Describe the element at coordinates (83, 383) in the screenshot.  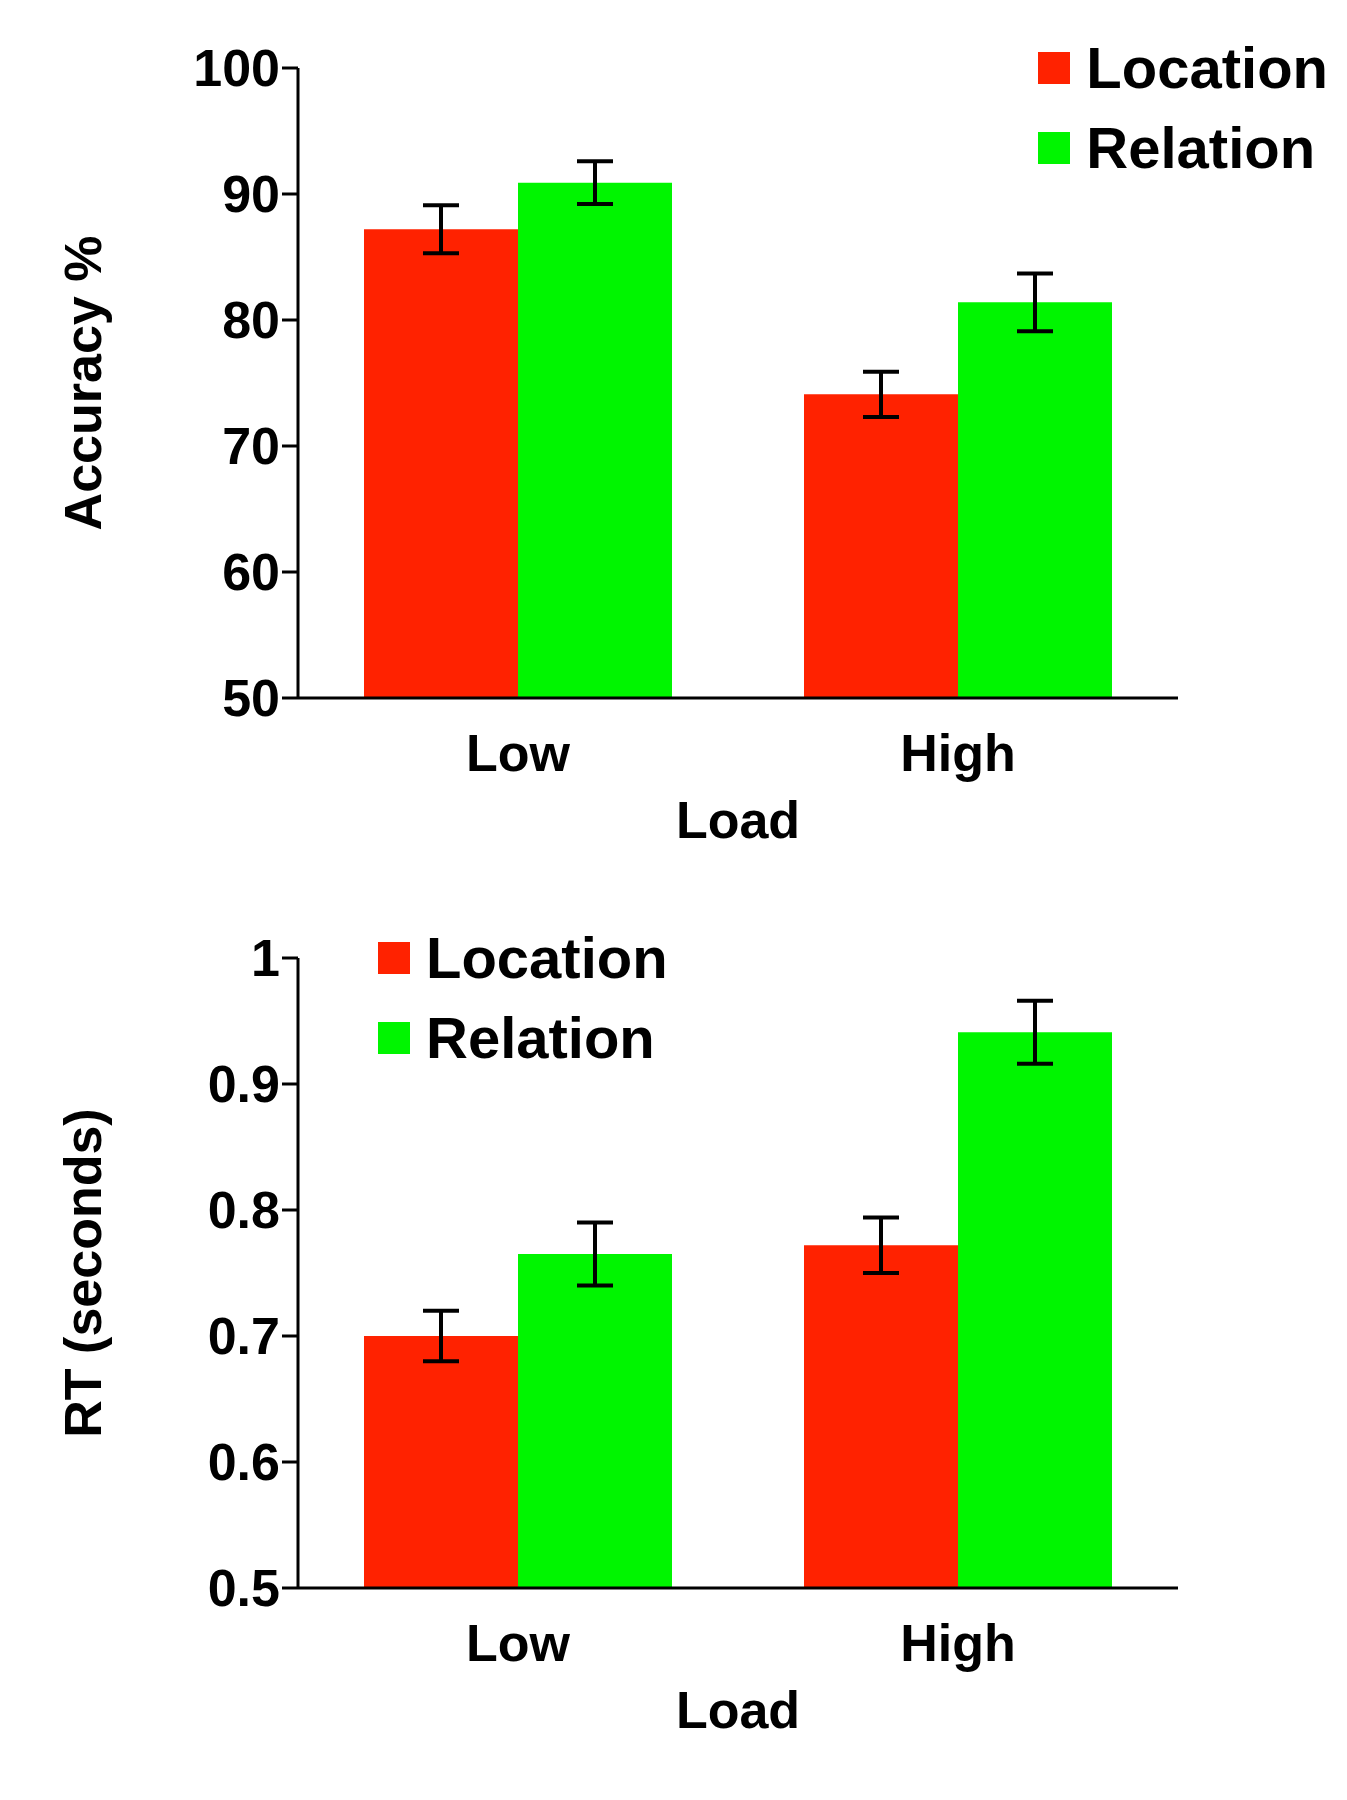
I see `y-axis-title: Accuracy %` at that location.